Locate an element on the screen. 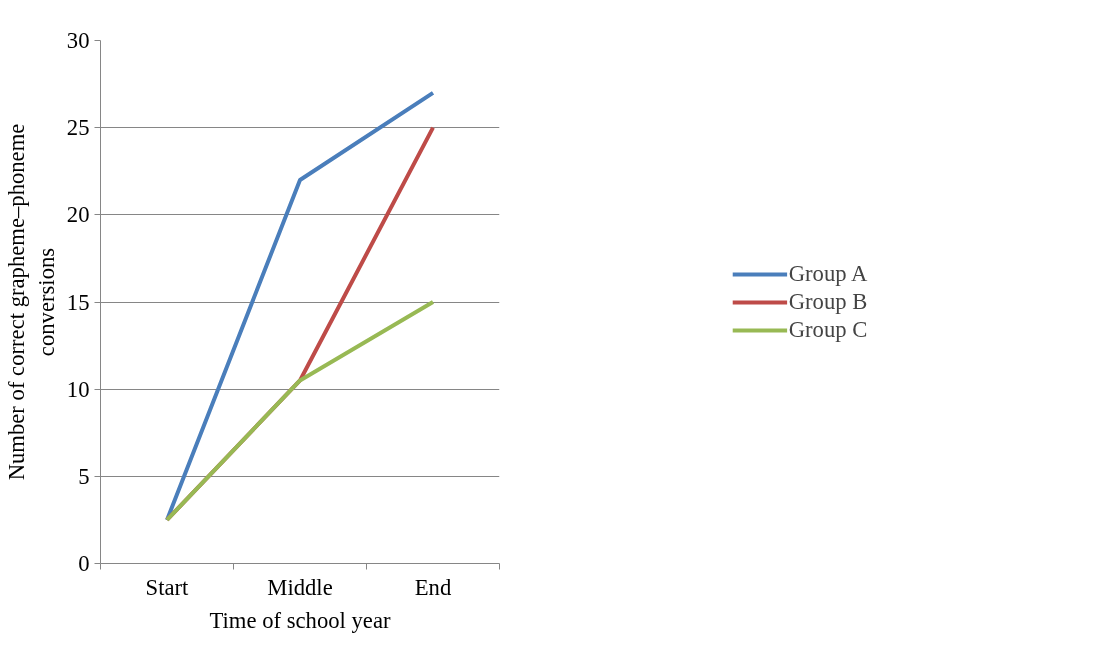 This screenshot has width=1114, height=647. y-tick-label: 25 is located at coordinates (78, 128).